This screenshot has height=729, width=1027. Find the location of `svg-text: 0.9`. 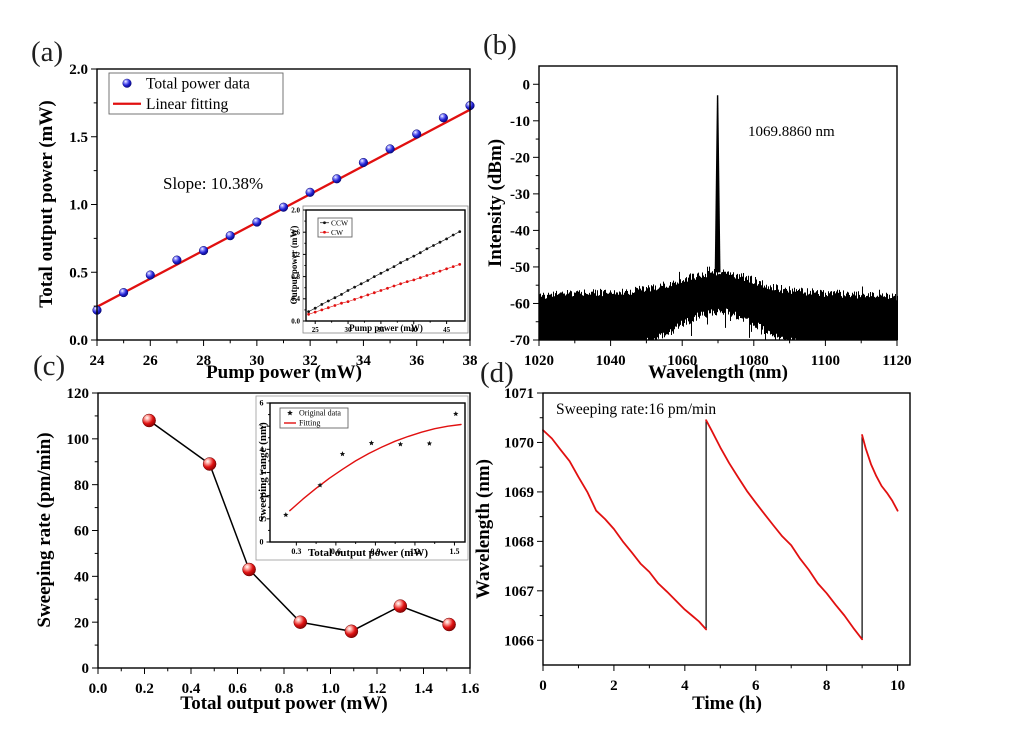

svg-text: 0.9 is located at coordinates (375, 551).